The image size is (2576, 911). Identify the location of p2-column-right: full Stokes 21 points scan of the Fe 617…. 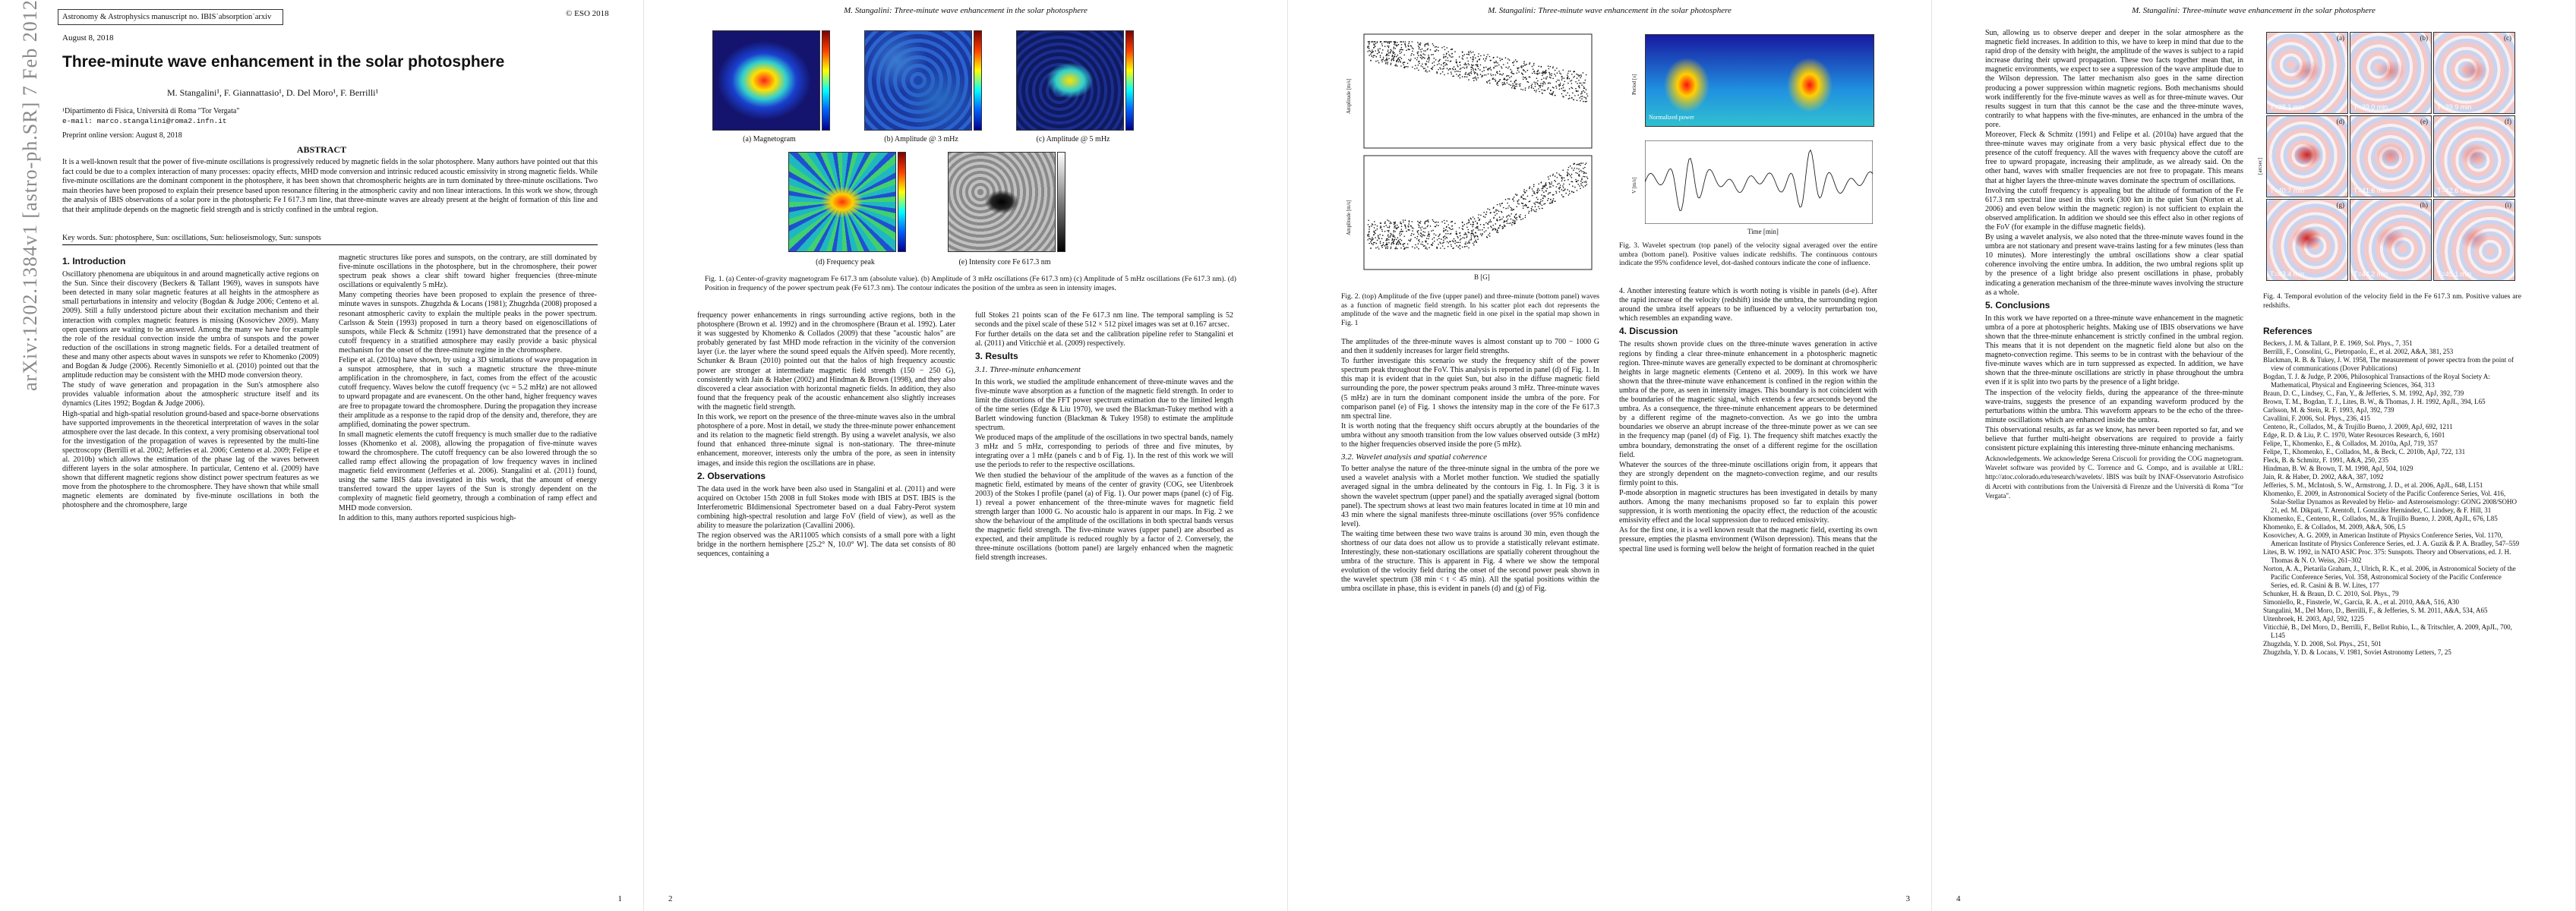
(1104, 437).